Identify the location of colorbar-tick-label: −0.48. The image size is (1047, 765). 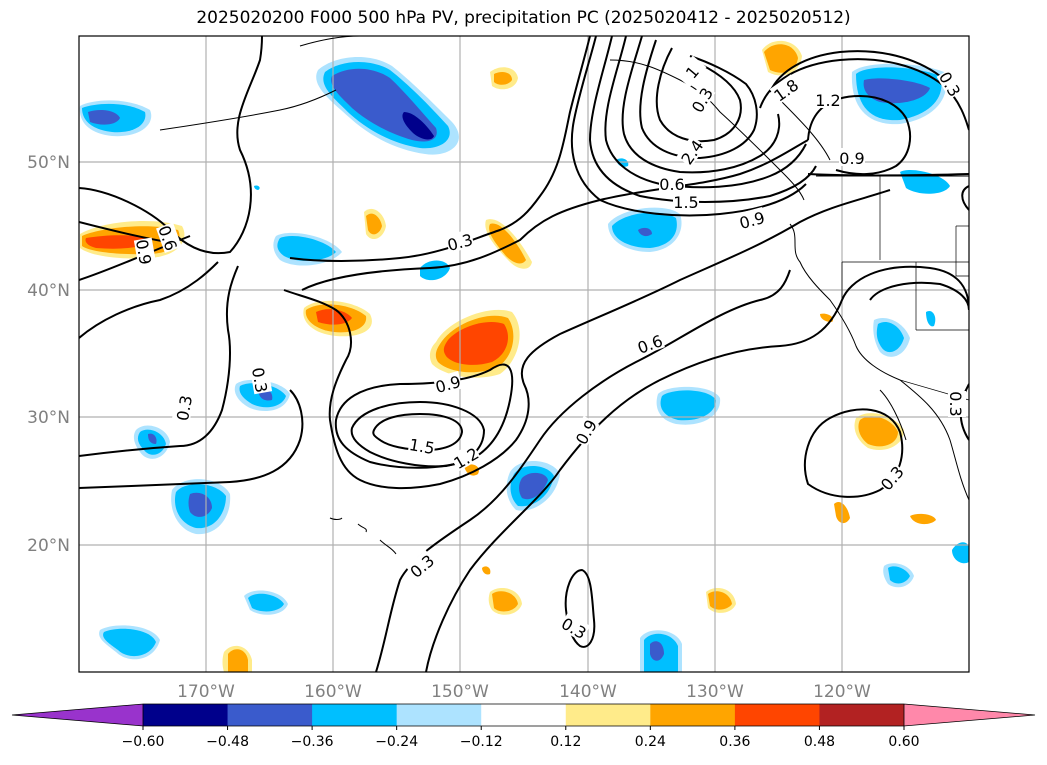
(227, 742).